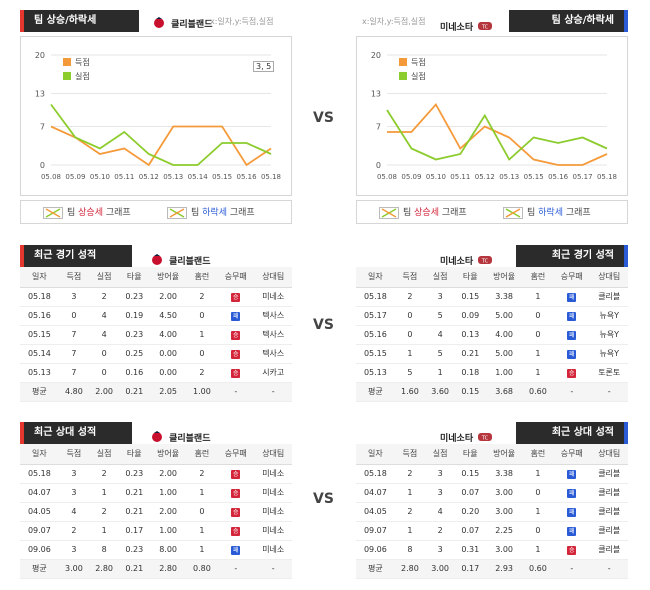  What do you see at coordinates (492, 316) in the screenshot?
I see `table-row: 05.17 0 5 0.09 5.00 0 패 뉴욕Y` at bounding box center [492, 316].